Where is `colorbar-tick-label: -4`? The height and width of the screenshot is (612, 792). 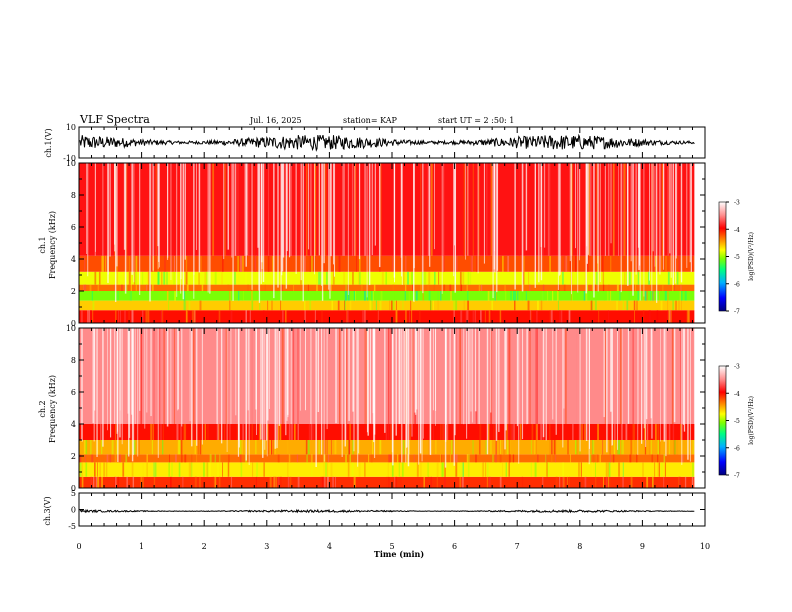
colorbar-tick-label: -4 is located at coordinates (737, 394).